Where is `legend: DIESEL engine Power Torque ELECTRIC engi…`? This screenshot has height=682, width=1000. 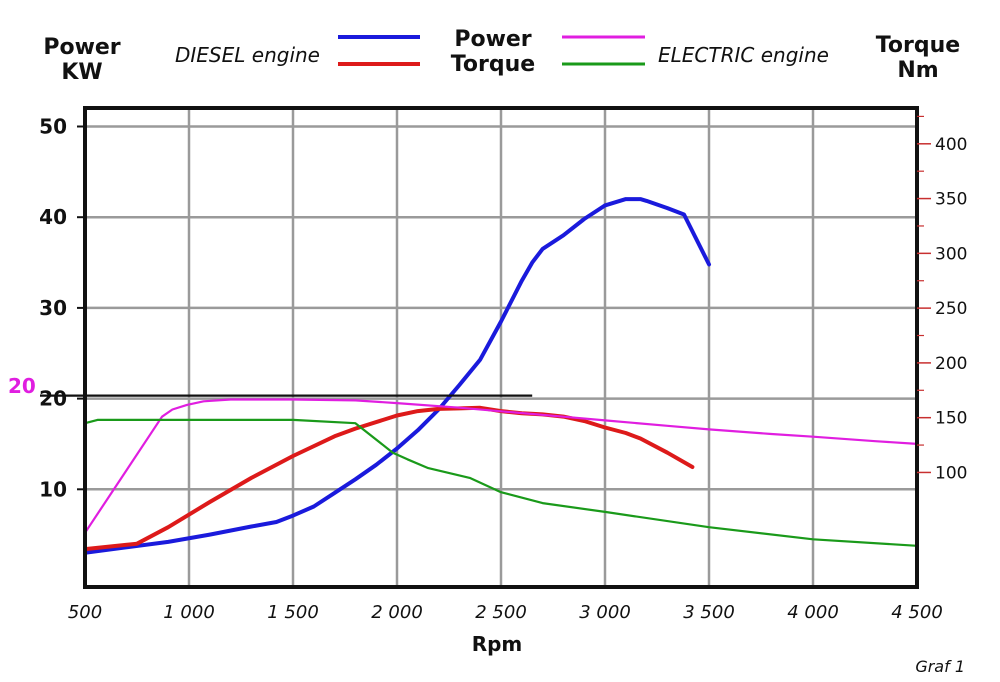
legend: DIESEL engine Power Torque ELECTRIC engi… is located at coordinates (502, 52).